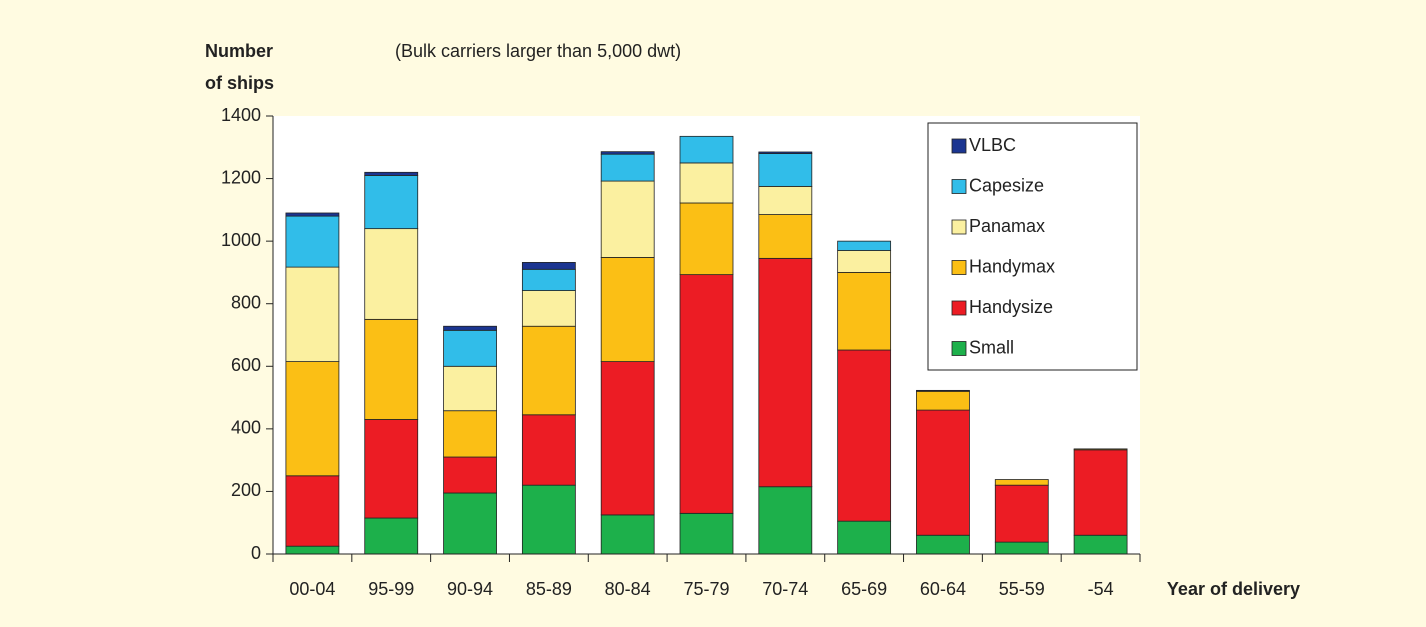 The width and height of the screenshot is (1426, 627). What do you see at coordinates (706, 589) in the screenshot?
I see `x-tick-label: 75-79` at bounding box center [706, 589].